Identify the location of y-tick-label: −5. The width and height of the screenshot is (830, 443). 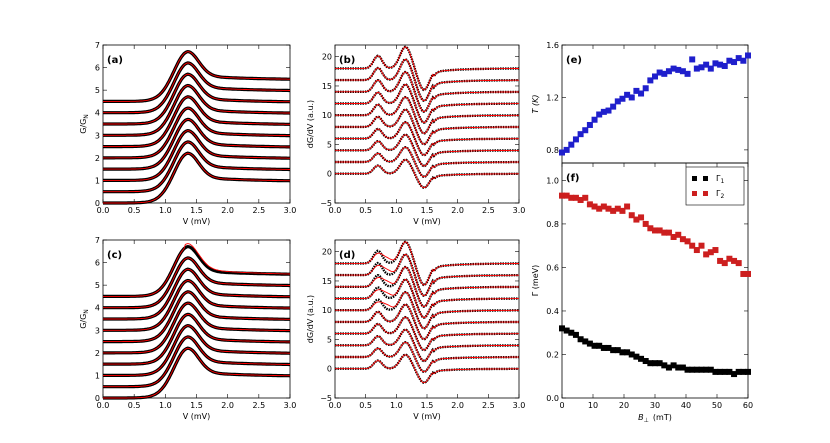
(326, 398).